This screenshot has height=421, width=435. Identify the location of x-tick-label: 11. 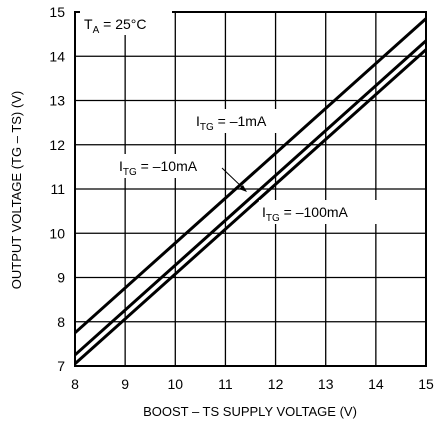
(225, 384).